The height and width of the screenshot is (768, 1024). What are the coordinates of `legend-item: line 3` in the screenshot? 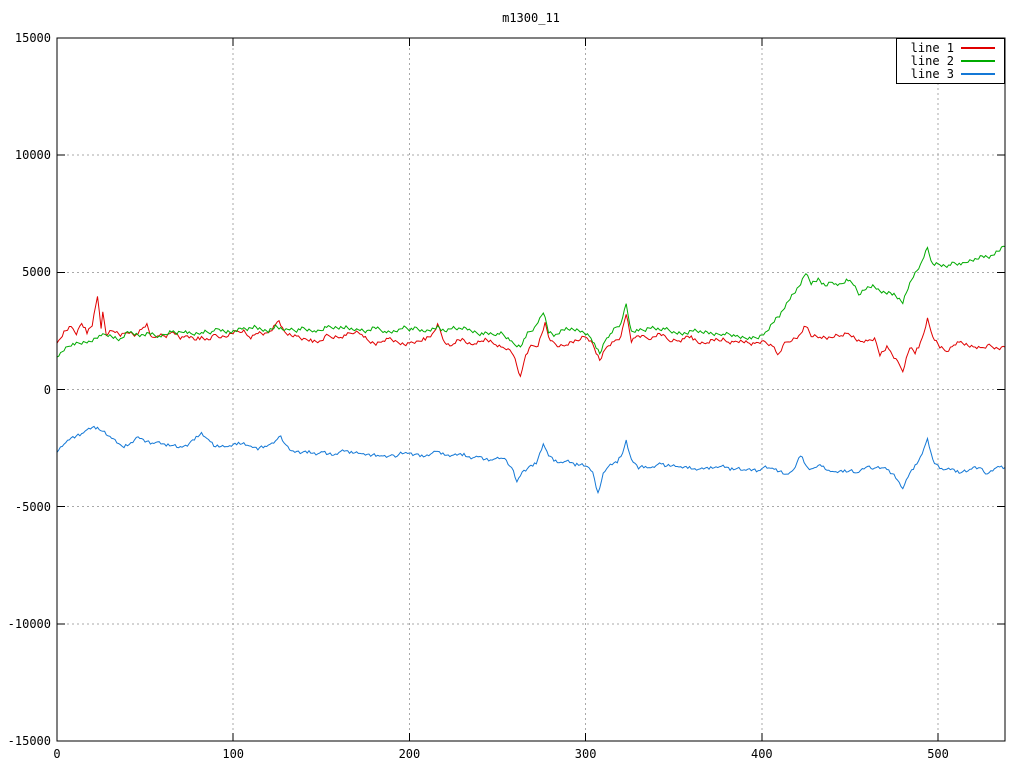 It's located at (950, 74).